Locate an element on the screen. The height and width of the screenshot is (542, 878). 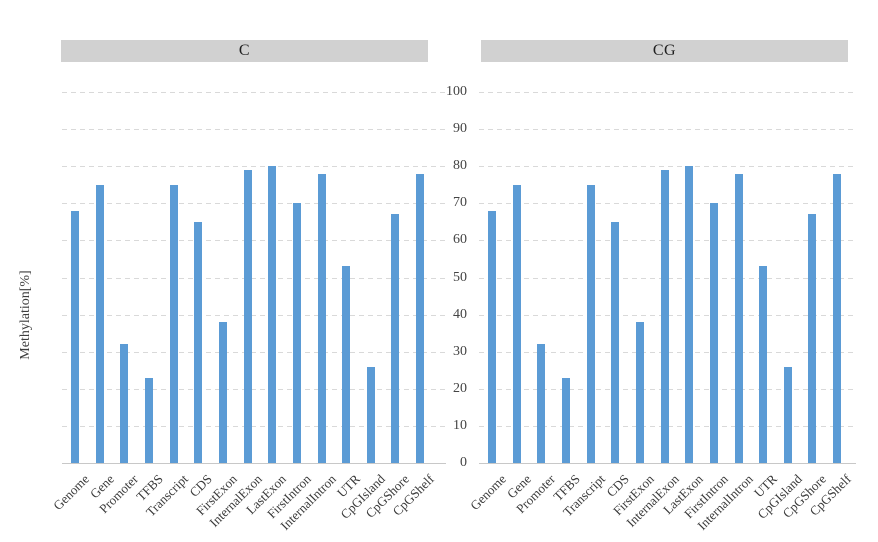
bar-CG-FirstExon is located at coordinates (639, 392).